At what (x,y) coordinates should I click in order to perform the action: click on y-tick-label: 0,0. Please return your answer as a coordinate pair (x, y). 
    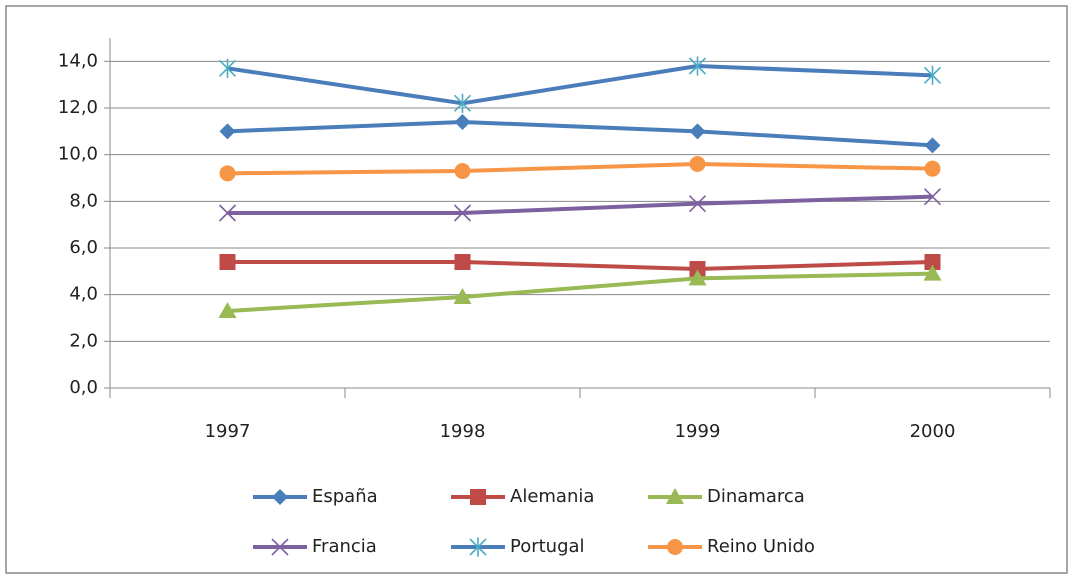
    Looking at the image, I should click on (83, 387).